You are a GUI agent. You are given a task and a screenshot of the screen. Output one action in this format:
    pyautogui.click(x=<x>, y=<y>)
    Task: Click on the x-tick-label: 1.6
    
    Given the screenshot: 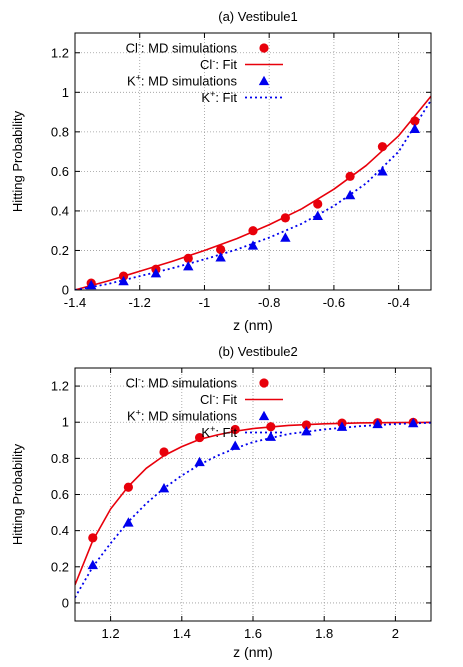 What is the action you would take?
    pyautogui.click(x=253, y=633)
    